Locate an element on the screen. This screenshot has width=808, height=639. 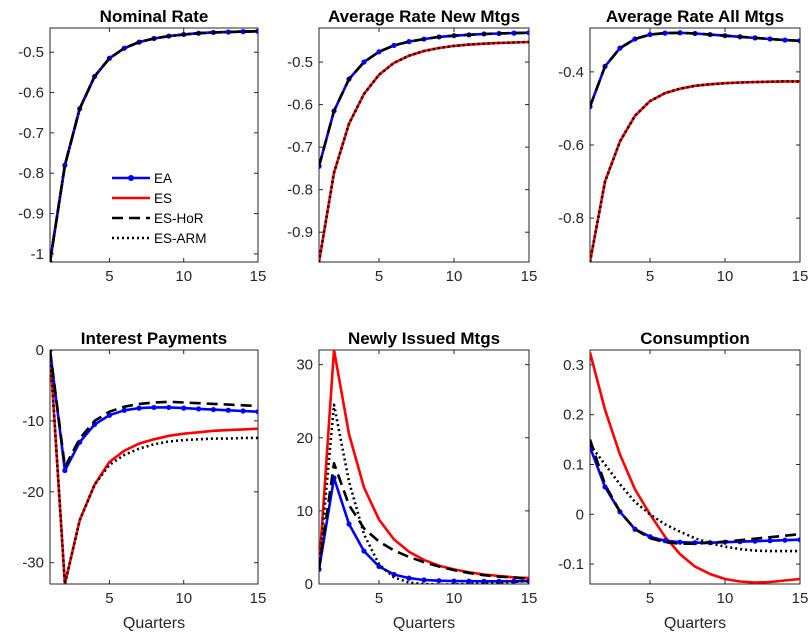
y-tick-label: 0.2 is located at coordinates (573, 415).